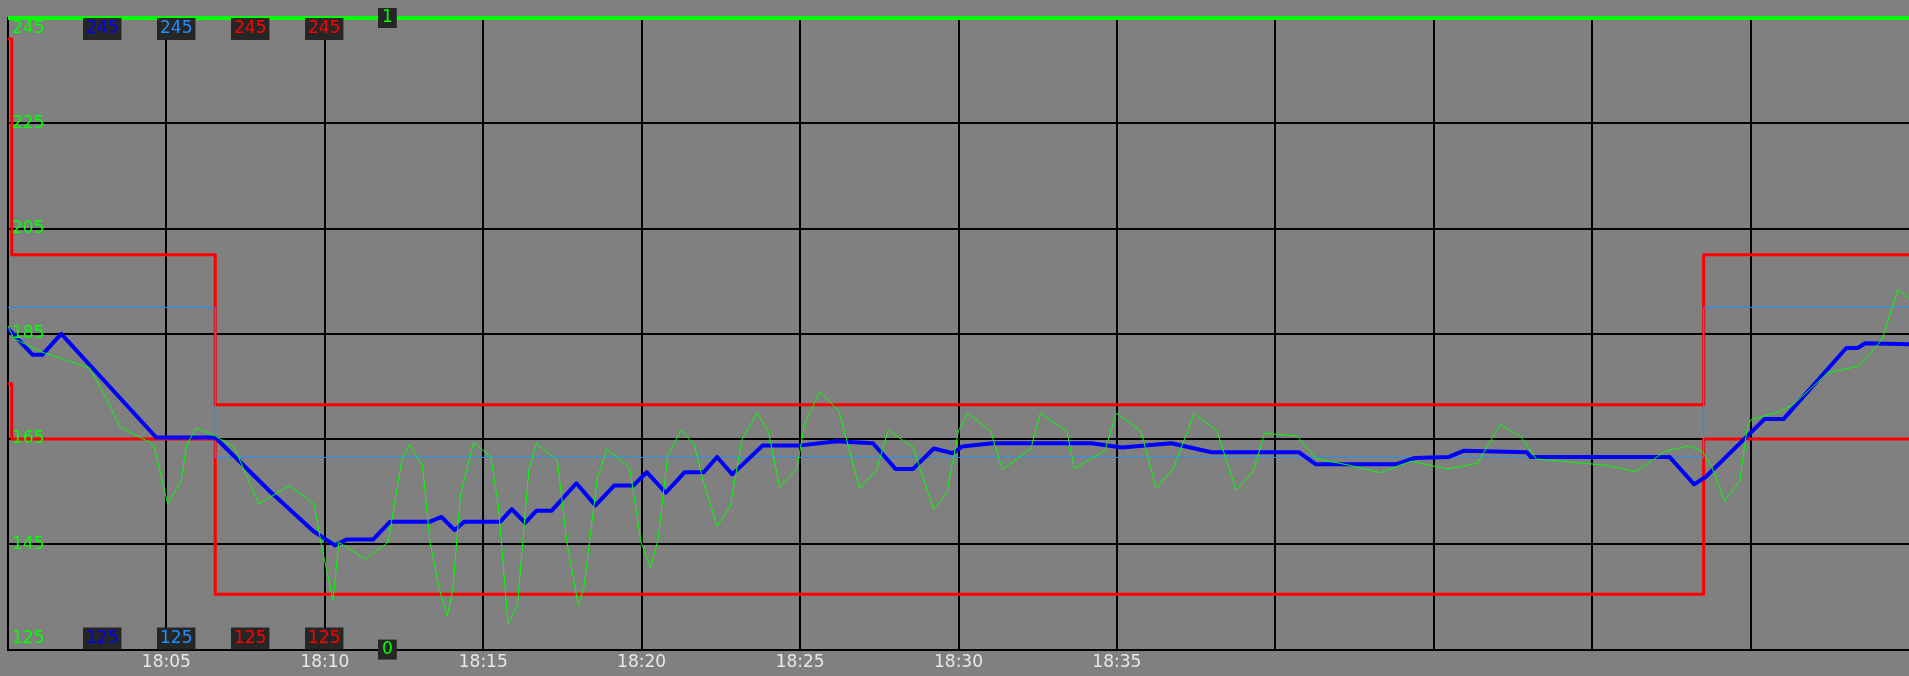 Image resolution: width=1909 pixels, height=676 pixels. What do you see at coordinates (958, 661) in the screenshot?
I see `x-tick-label: 18:30` at bounding box center [958, 661].